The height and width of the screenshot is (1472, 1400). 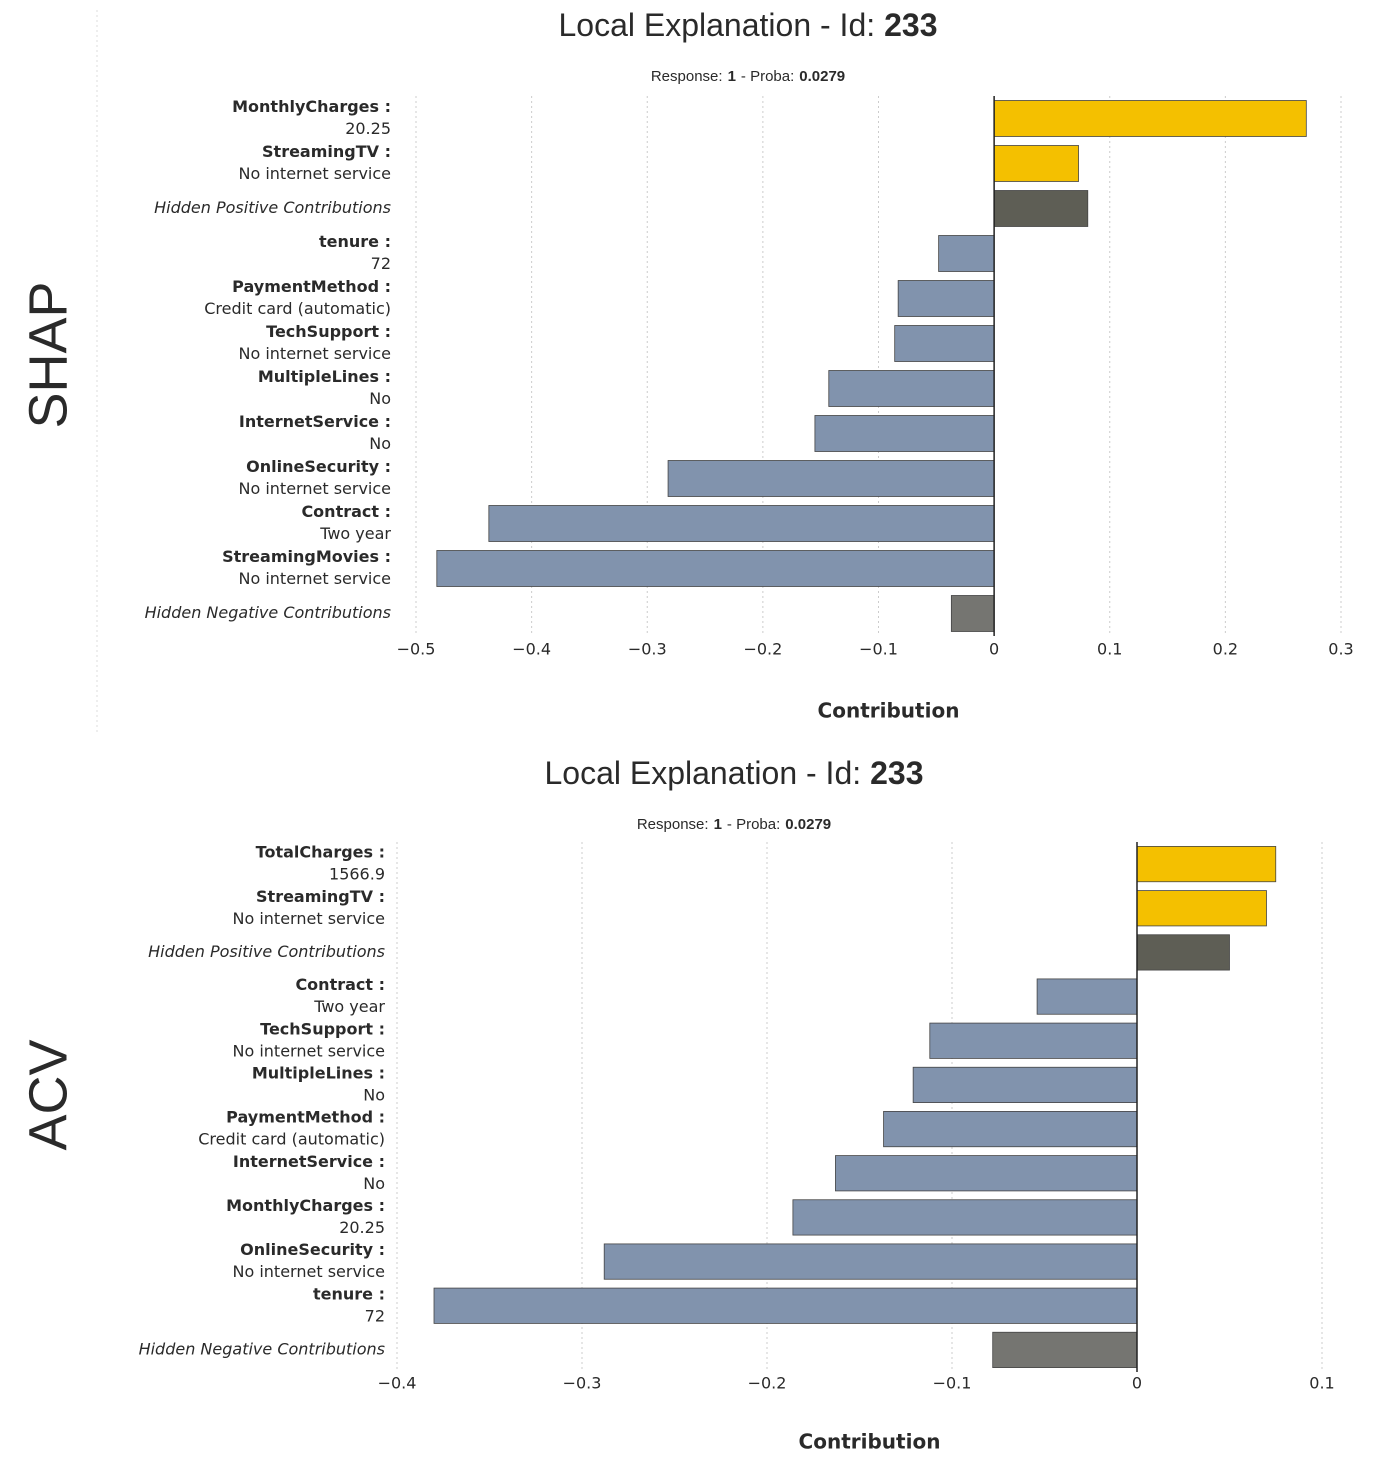 What do you see at coordinates (531, 649) in the screenshot?
I see `x-tick-label: −0.4` at bounding box center [531, 649].